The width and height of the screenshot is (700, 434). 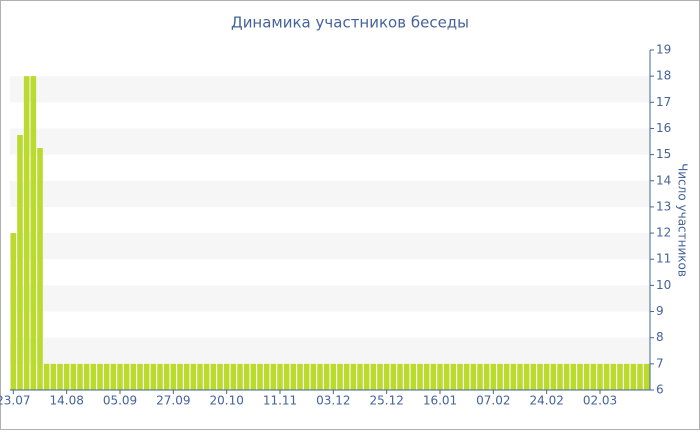 What do you see at coordinates (663, 233) in the screenshot?
I see `y-tick-label: 12` at bounding box center [663, 233].